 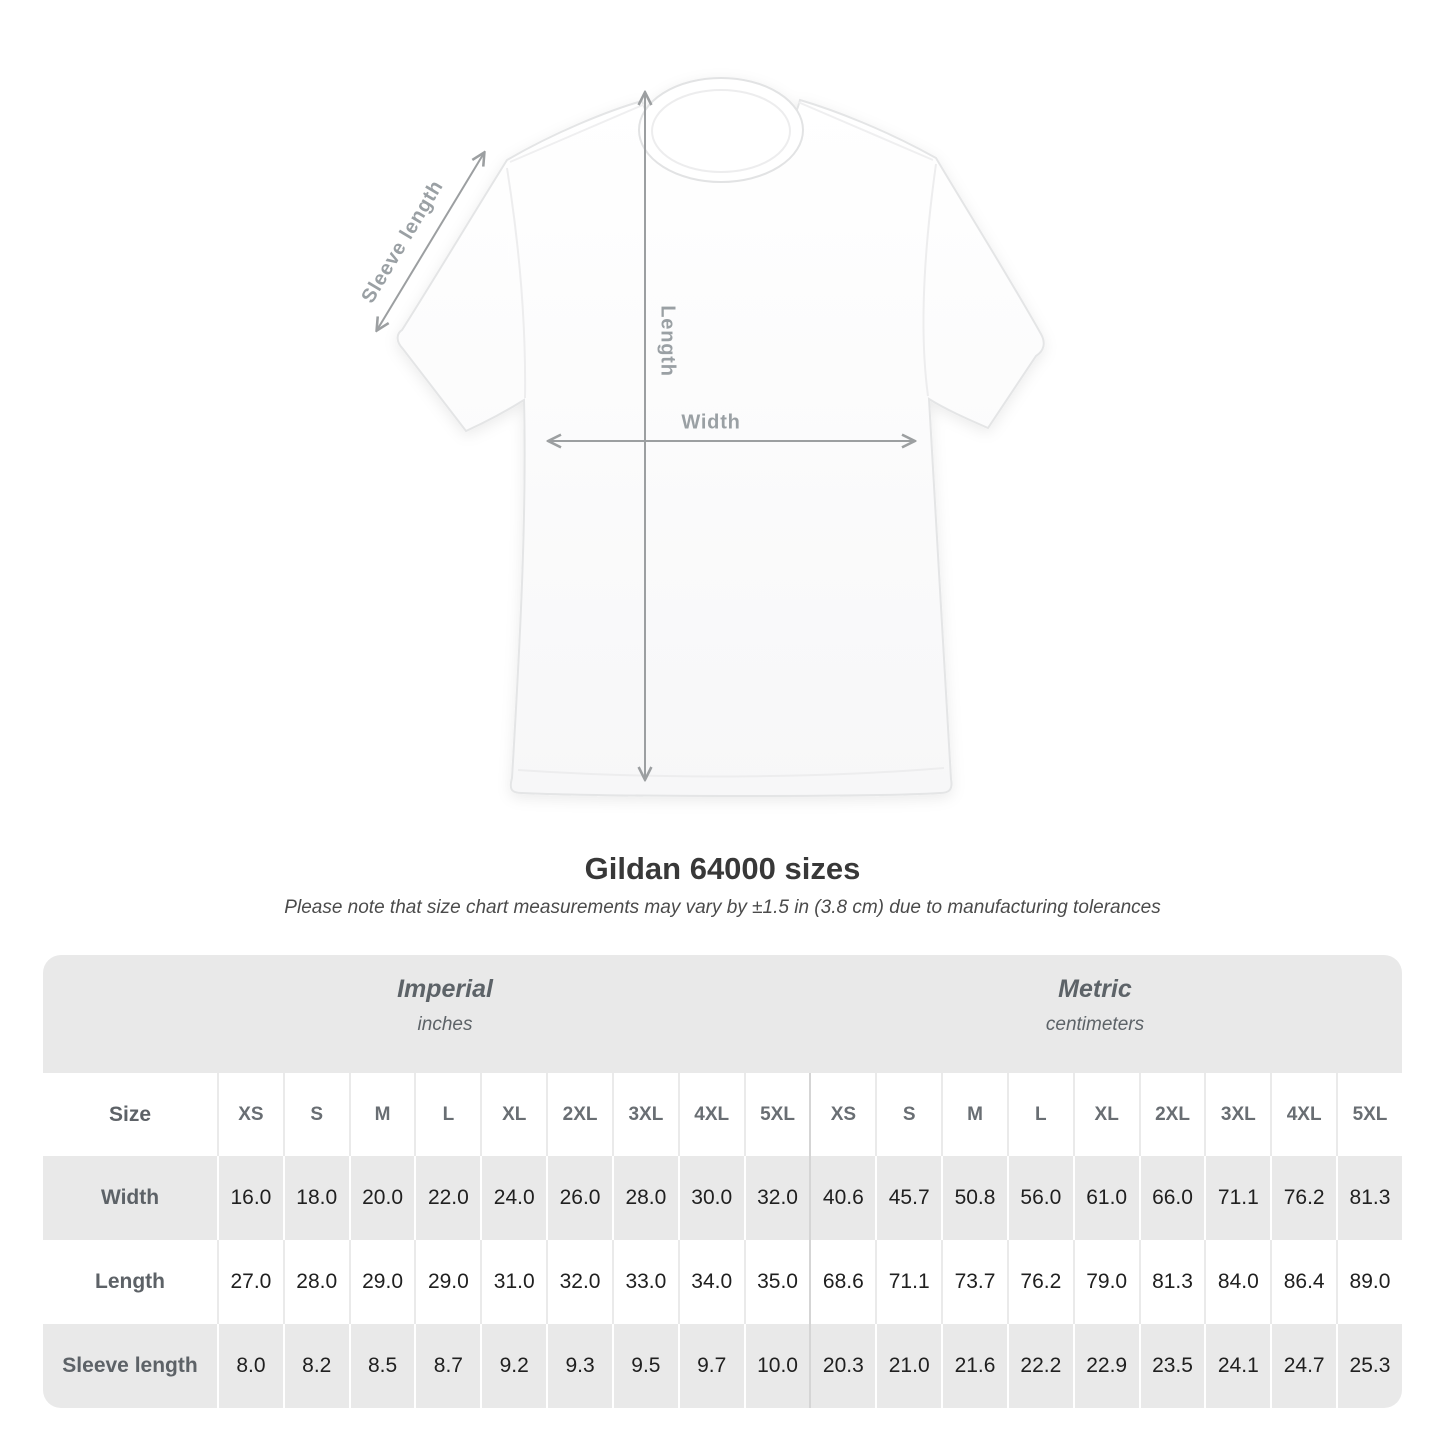 I want to click on sleeve-length-value: 8.2, so click(x=315, y=1366).